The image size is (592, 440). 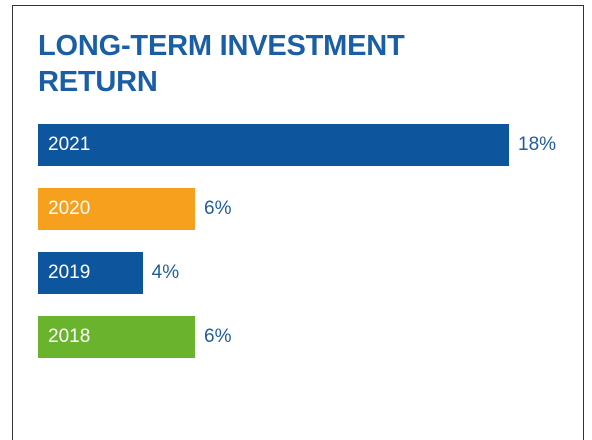 What do you see at coordinates (69, 208) in the screenshot?
I see `category-label: 2020` at bounding box center [69, 208].